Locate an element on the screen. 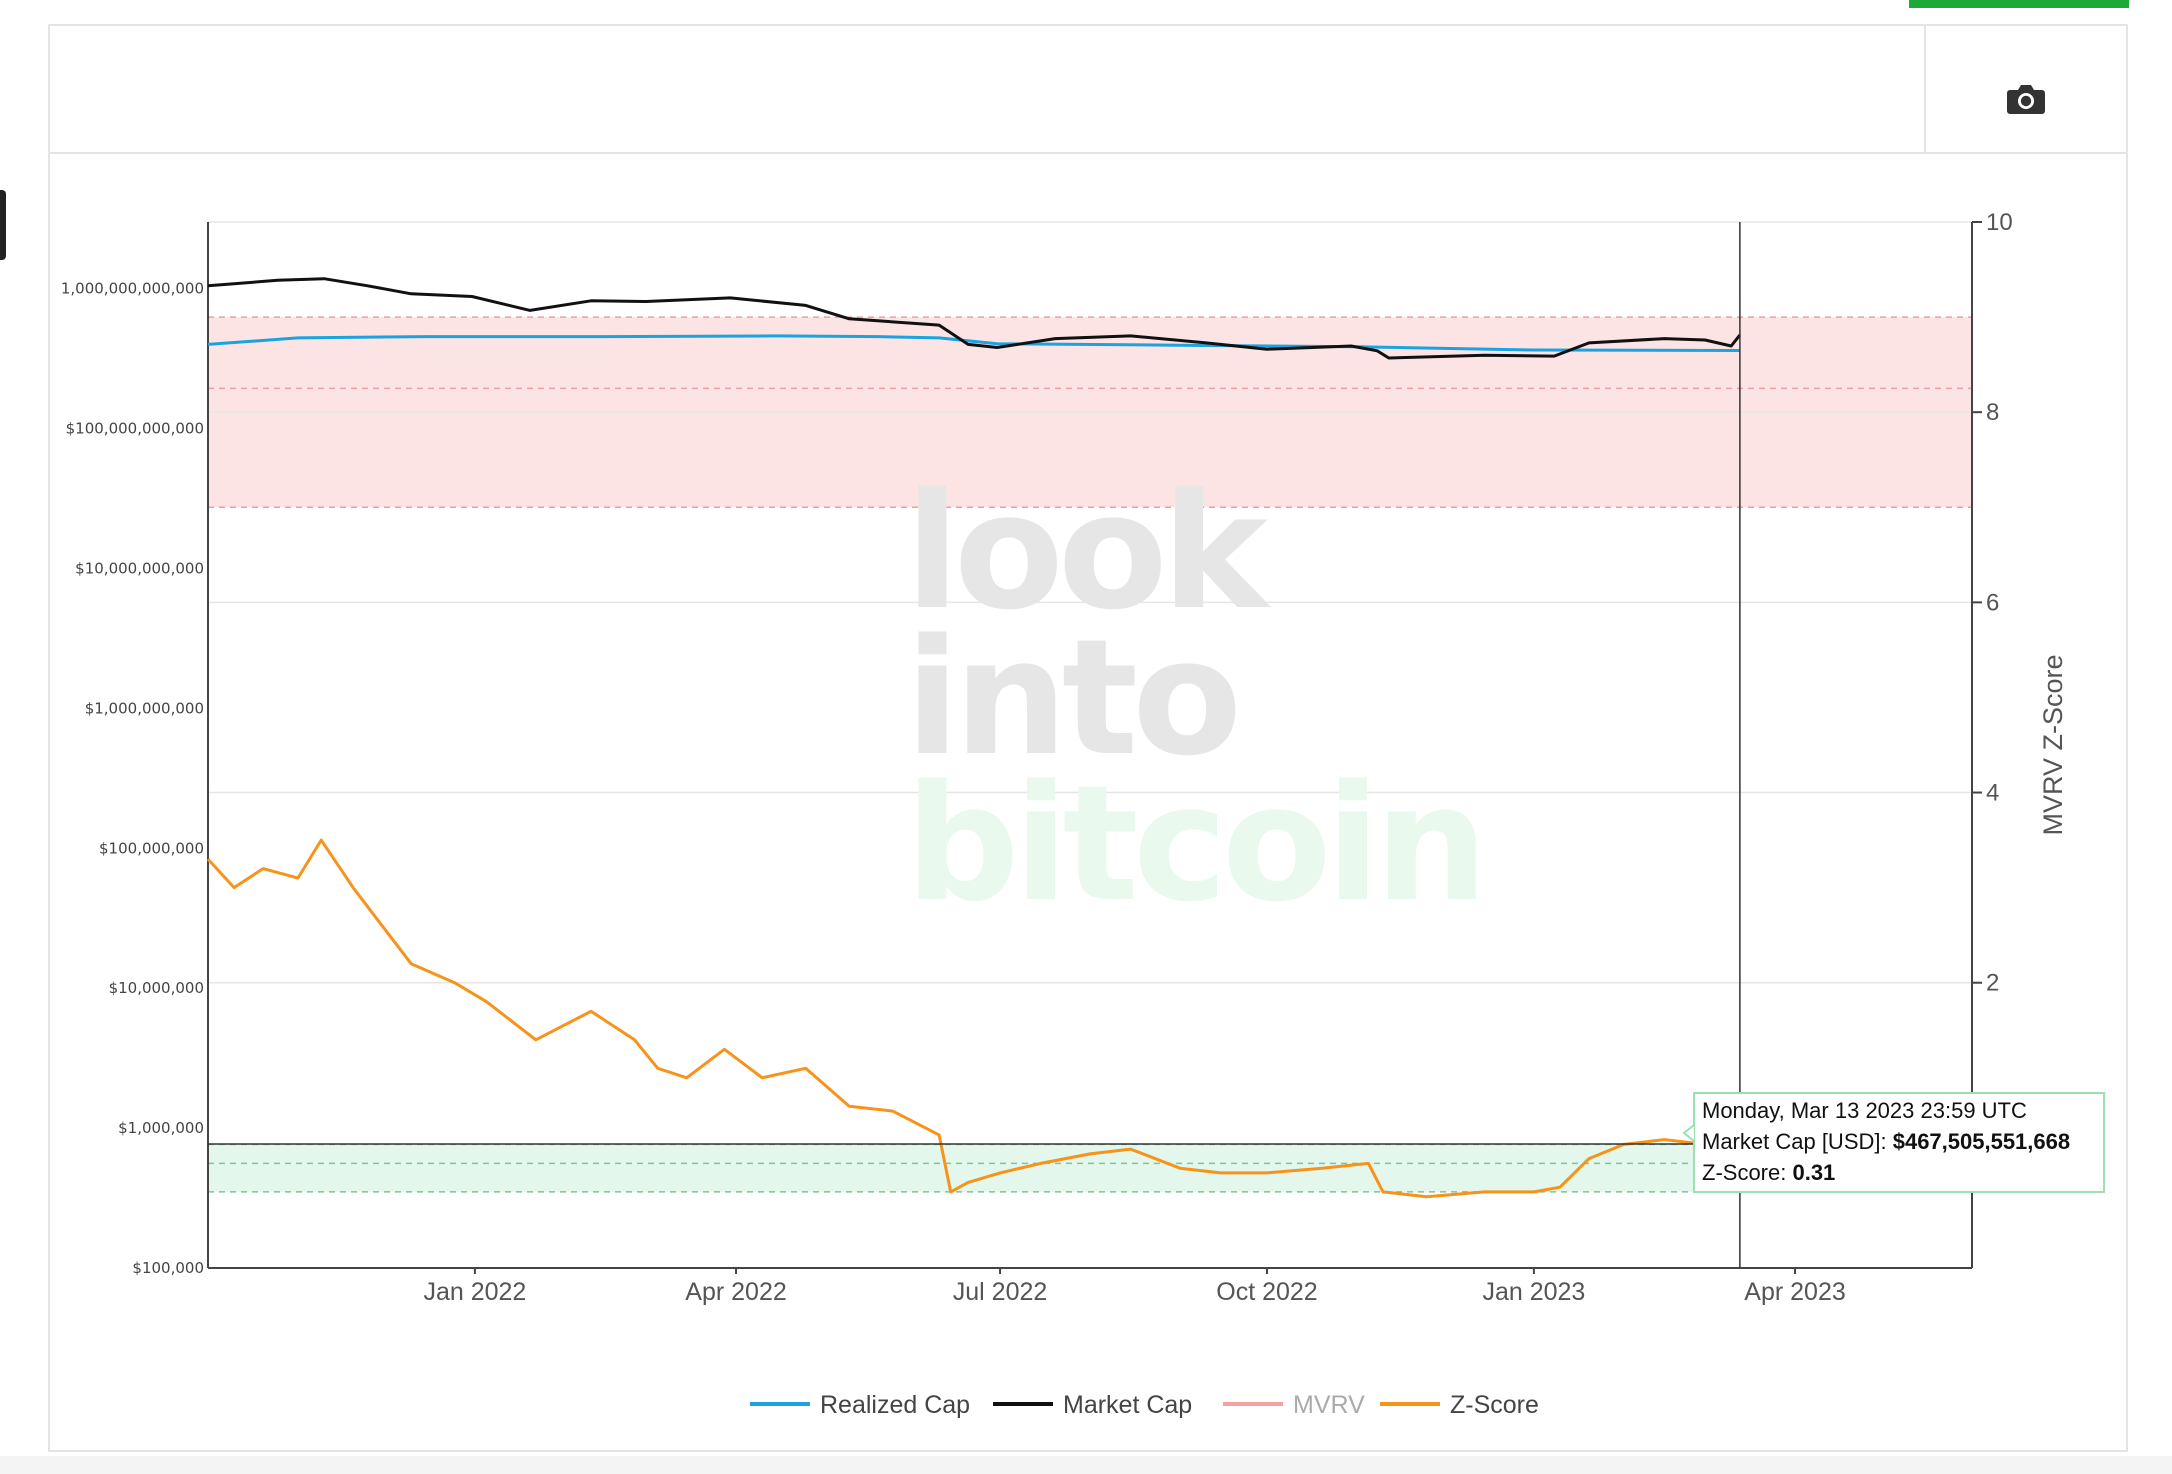 The image size is (2172, 1474). y-left-tick-label: $10,000,000 is located at coordinates (156, 988).